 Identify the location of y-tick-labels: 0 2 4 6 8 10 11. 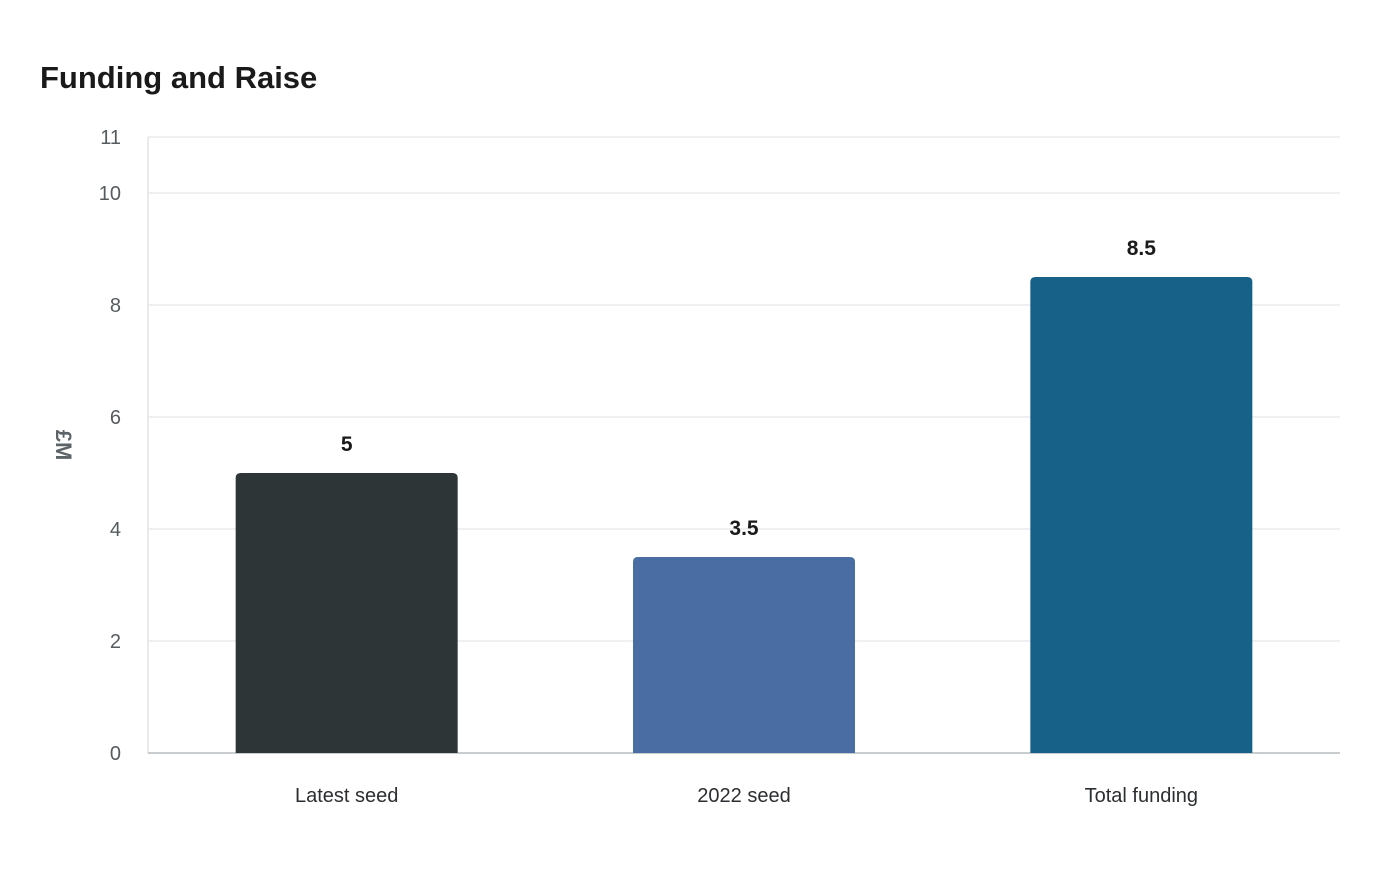
(110, 446).